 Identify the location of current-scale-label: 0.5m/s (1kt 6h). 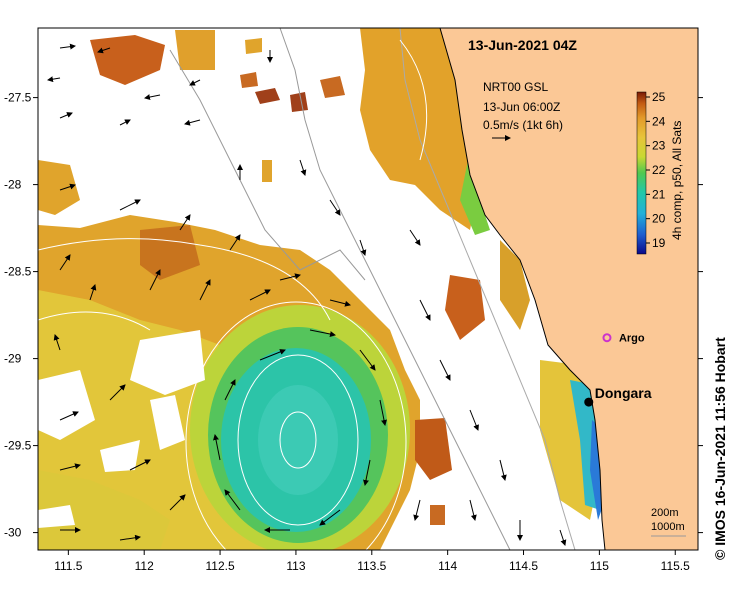
(523, 125).